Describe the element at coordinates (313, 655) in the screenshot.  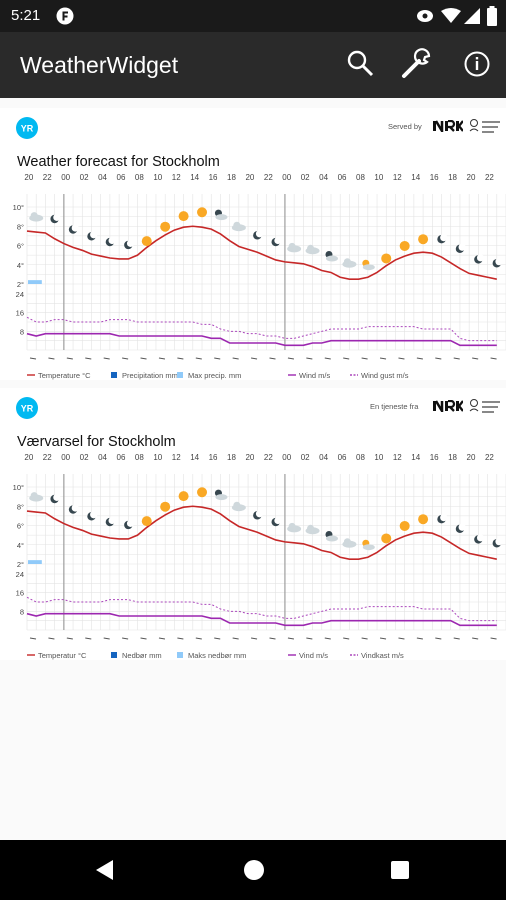
I see `legend-label: Vind m/s` at that location.